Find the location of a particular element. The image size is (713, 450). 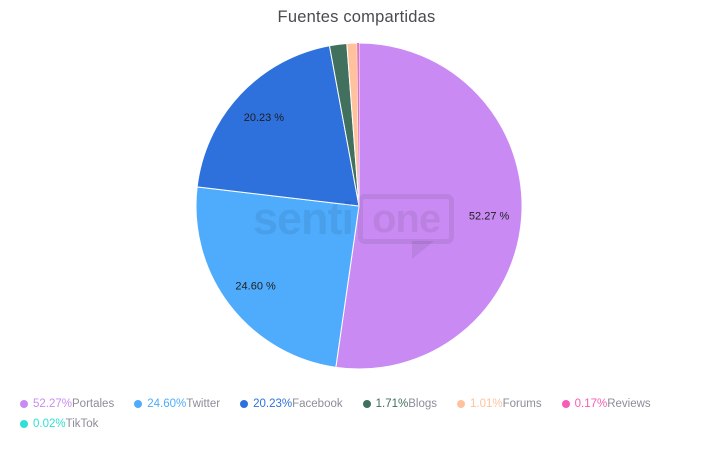

legend-item-blogs: 1.71% Blogs is located at coordinates (400, 404).